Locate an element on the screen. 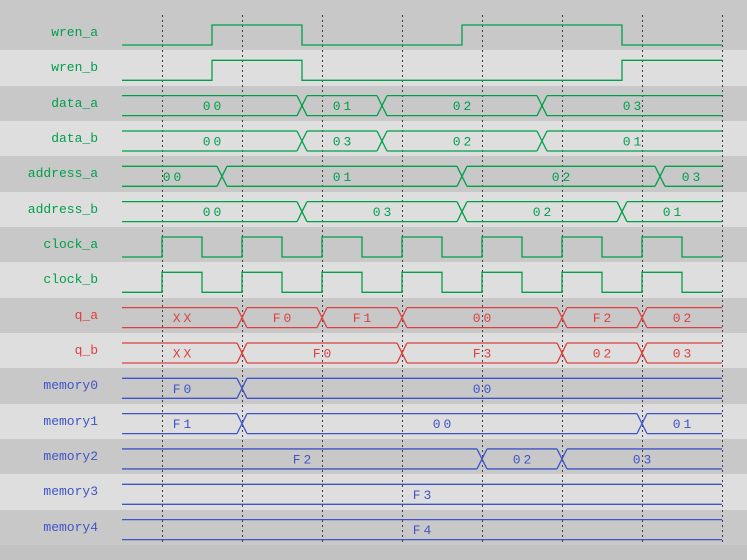 This screenshot has width=747, height=560. signal-label-data_a: data_a is located at coordinates (74, 103).